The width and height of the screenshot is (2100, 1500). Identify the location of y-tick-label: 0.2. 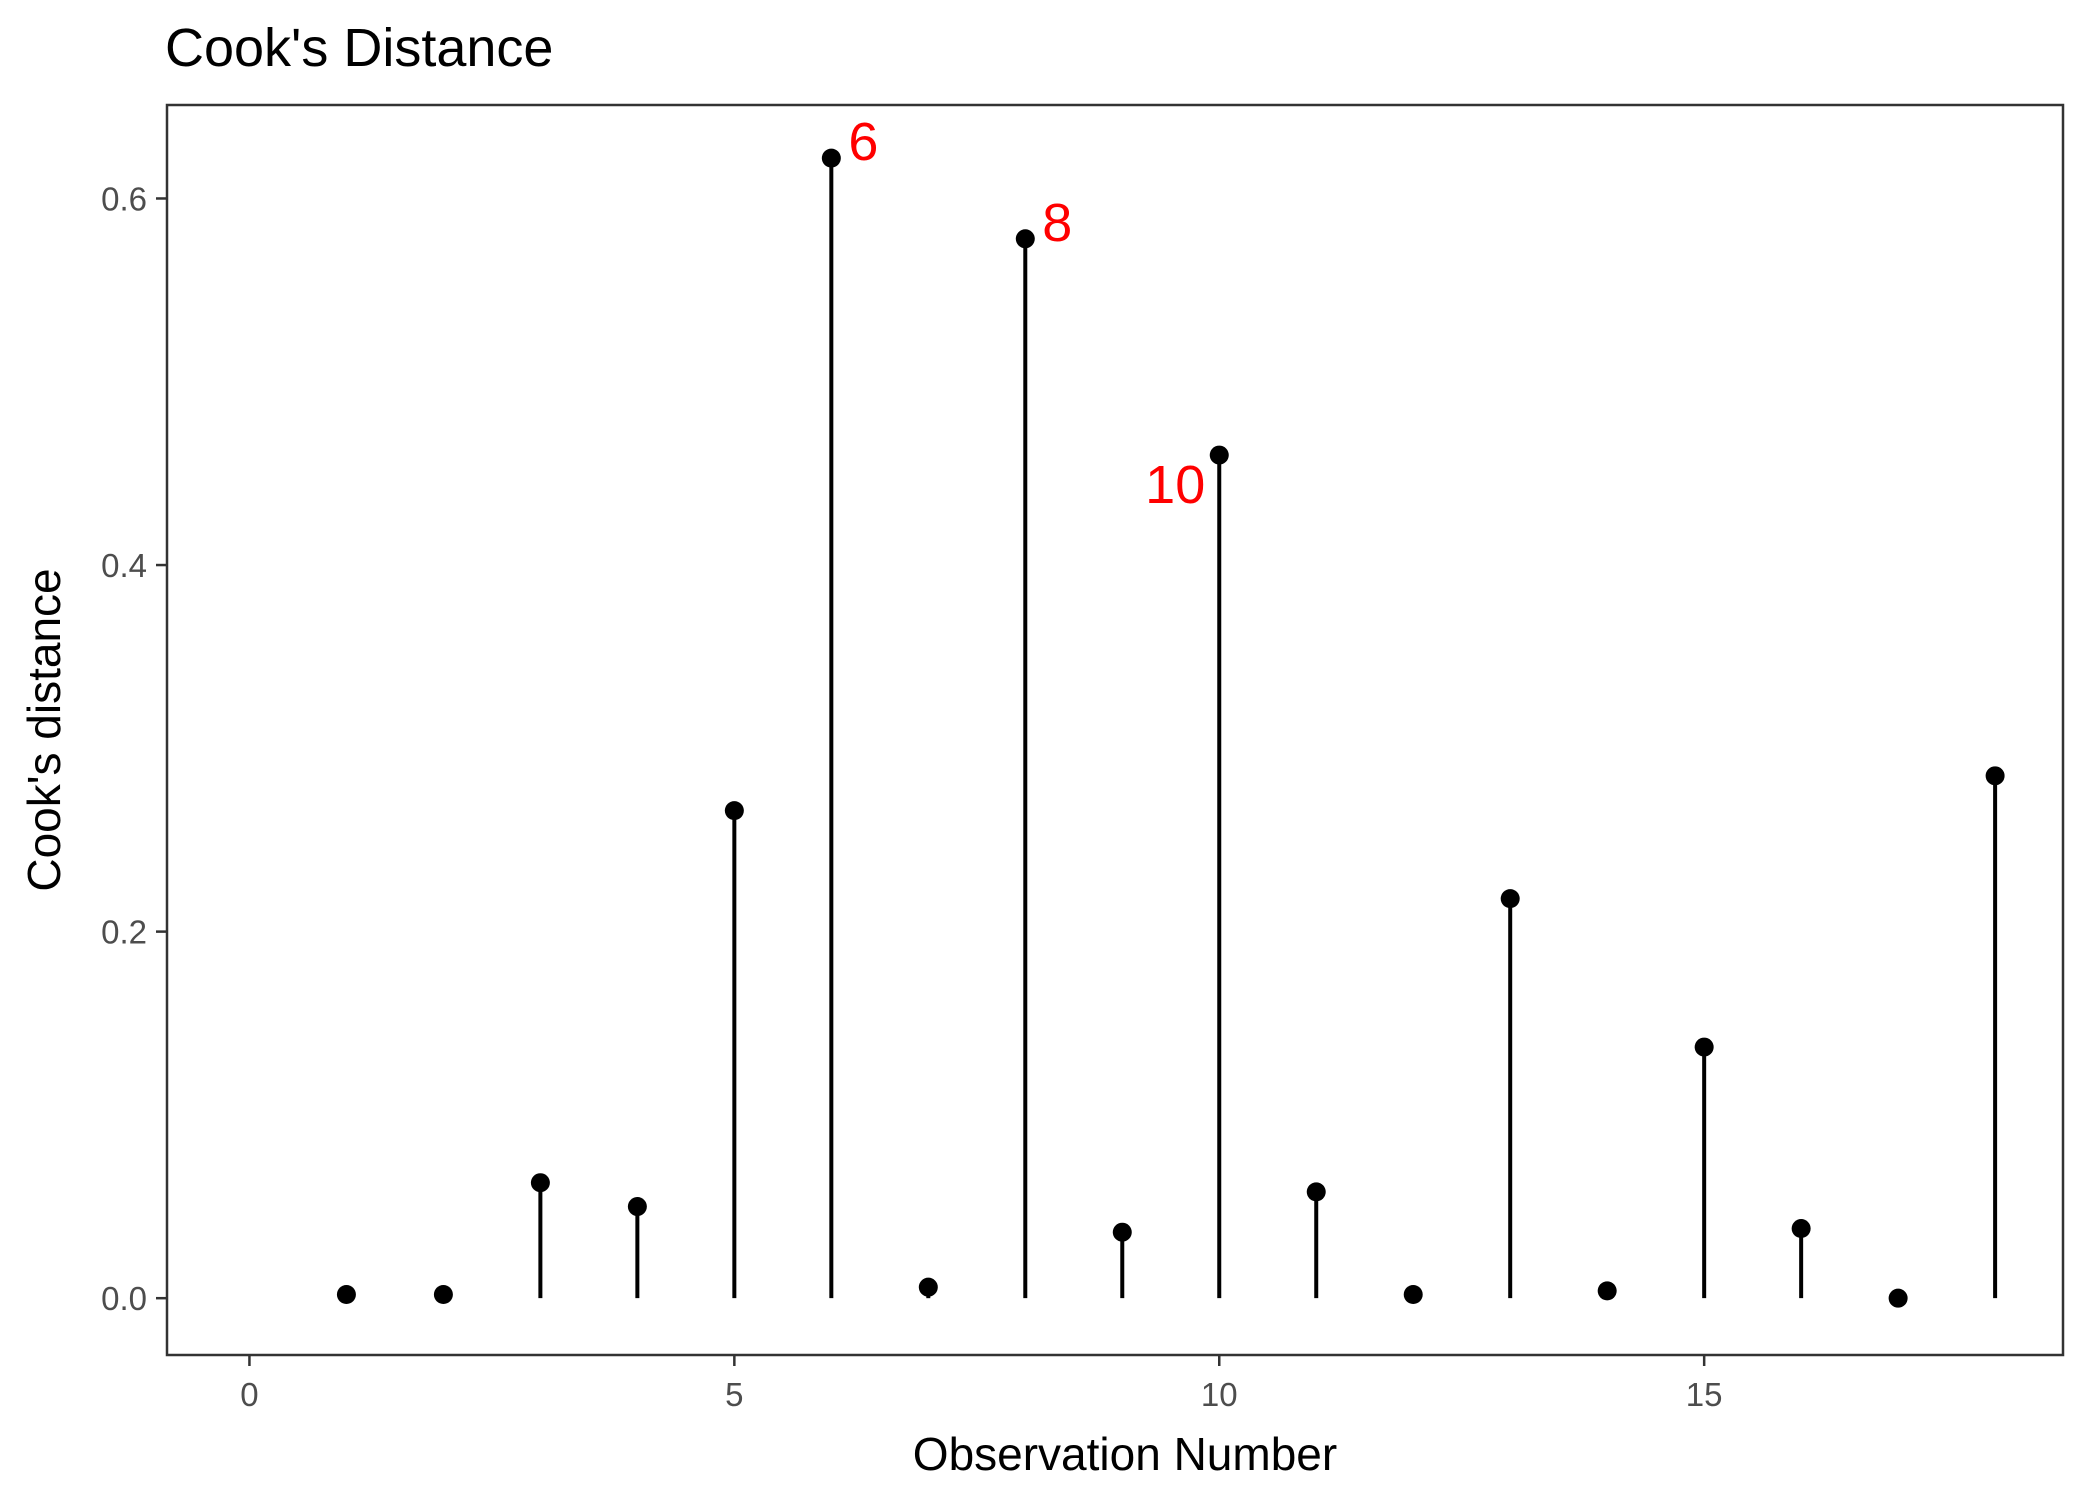
(124, 932).